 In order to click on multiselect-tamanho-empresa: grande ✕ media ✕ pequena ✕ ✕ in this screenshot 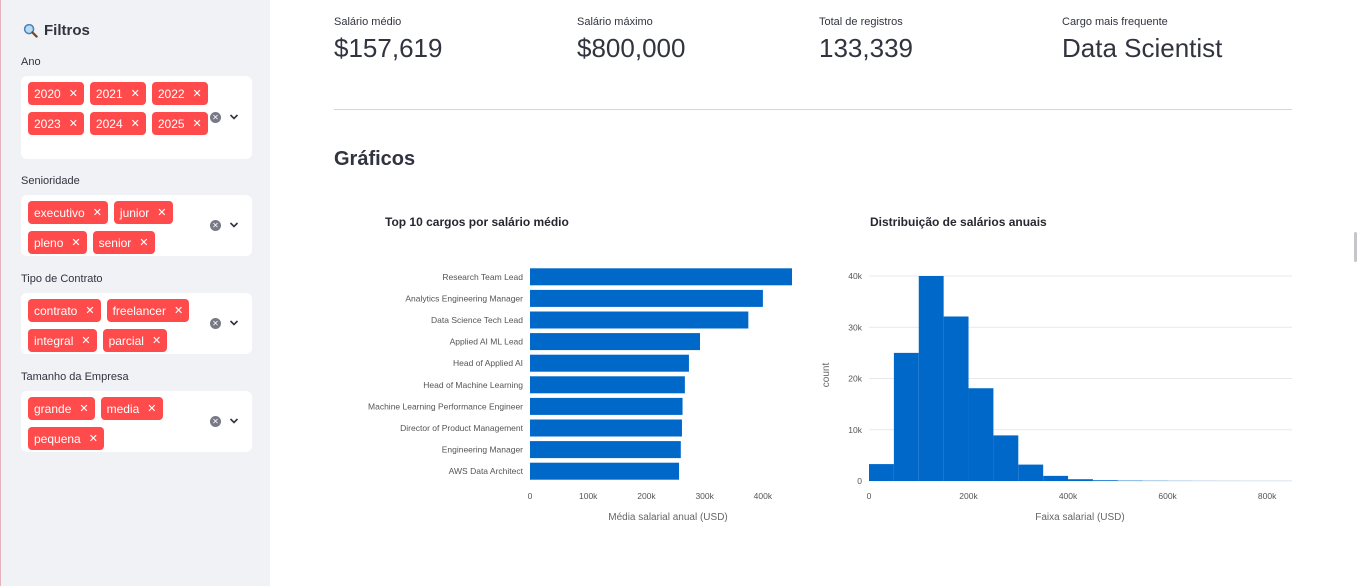, I will do `click(136, 421)`.